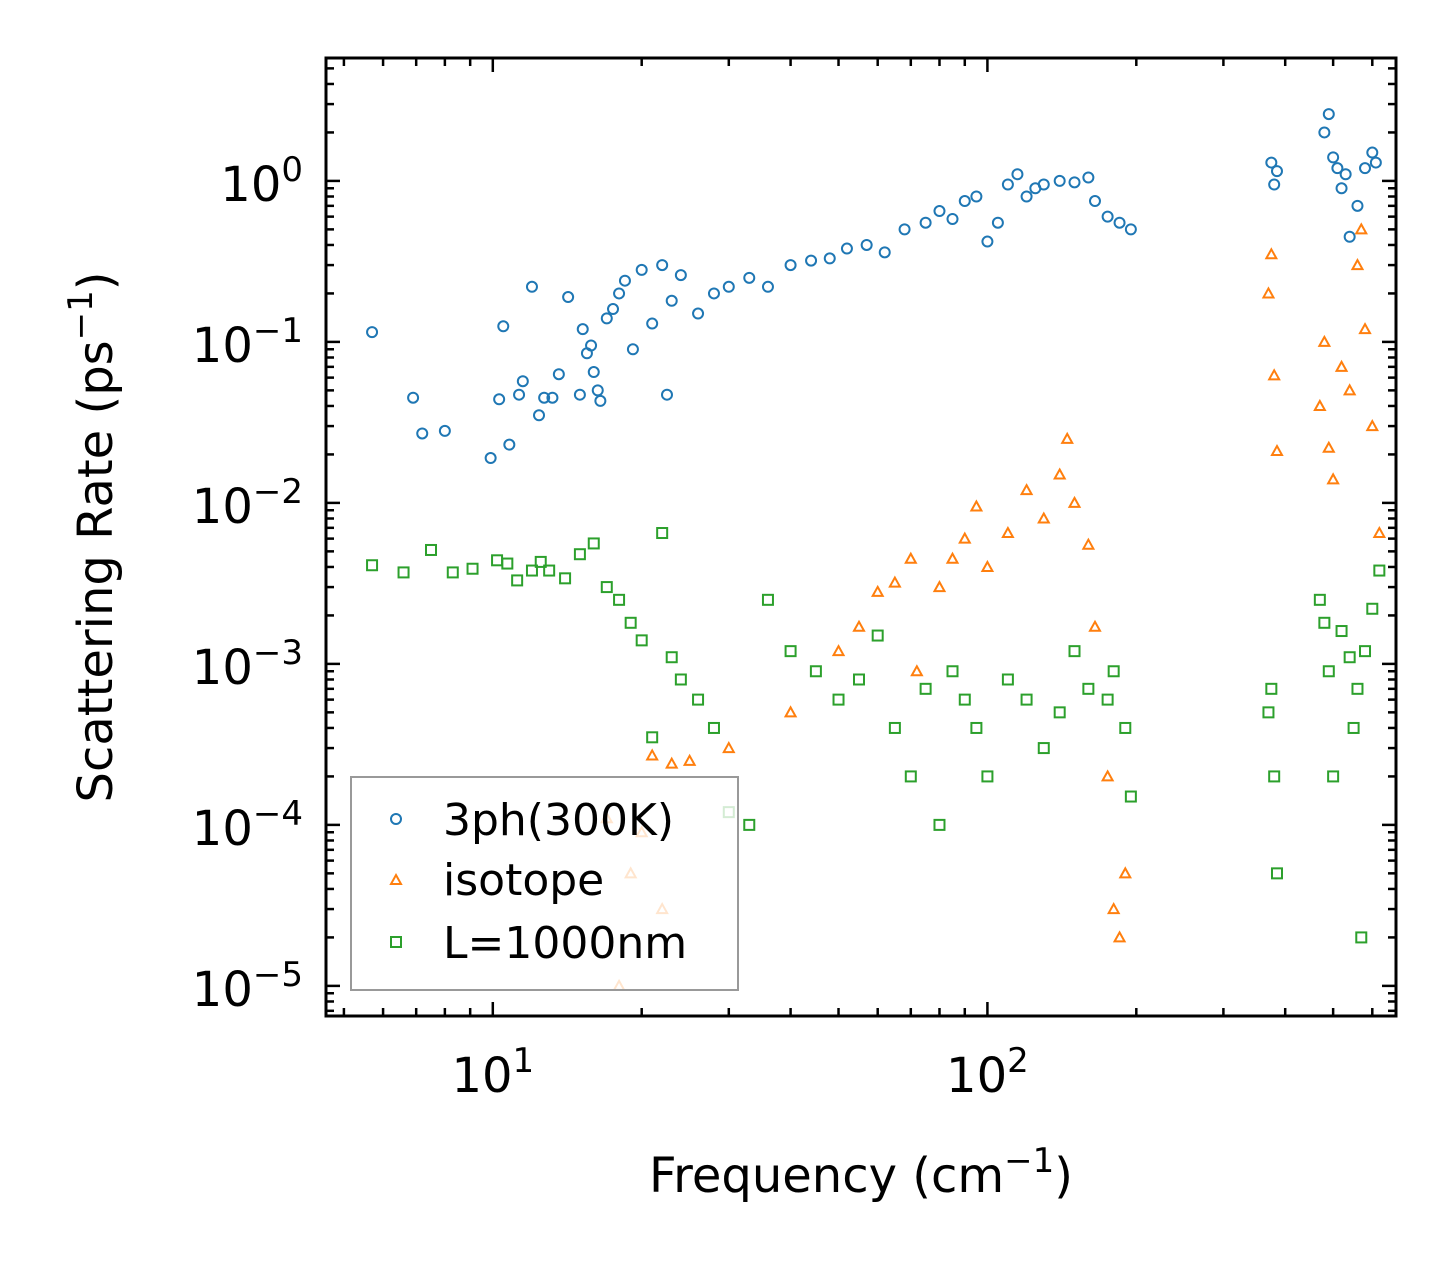 This screenshot has height=1265, width=1455. I want to click on y-tick-label: 10−1, so click(247, 342).